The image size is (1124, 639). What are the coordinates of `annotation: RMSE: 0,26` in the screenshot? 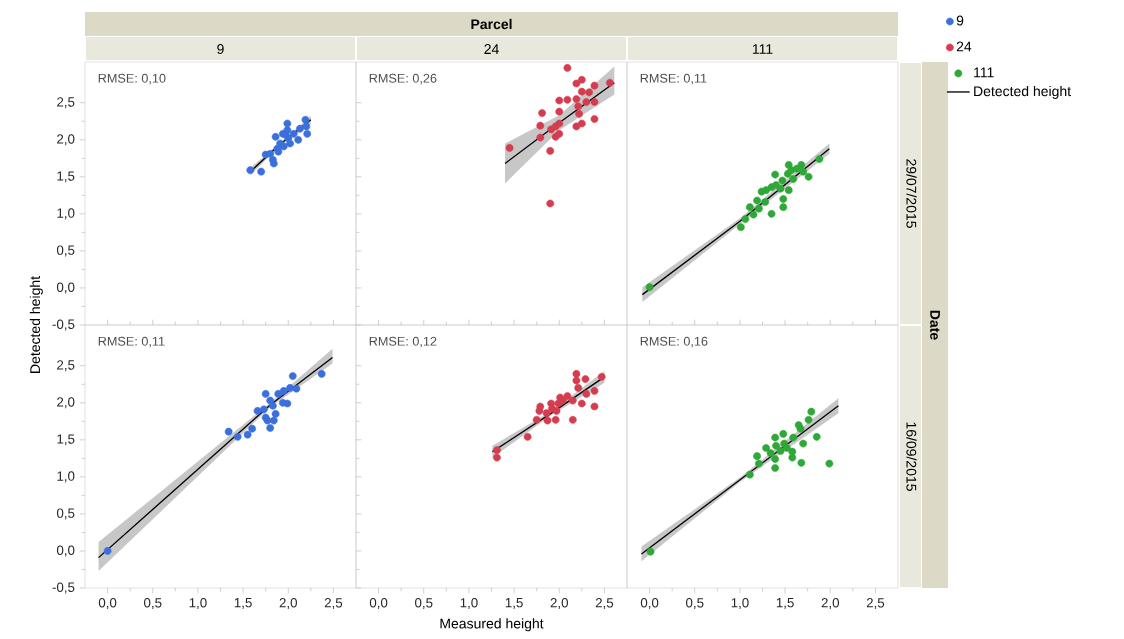 It's located at (403, 79).